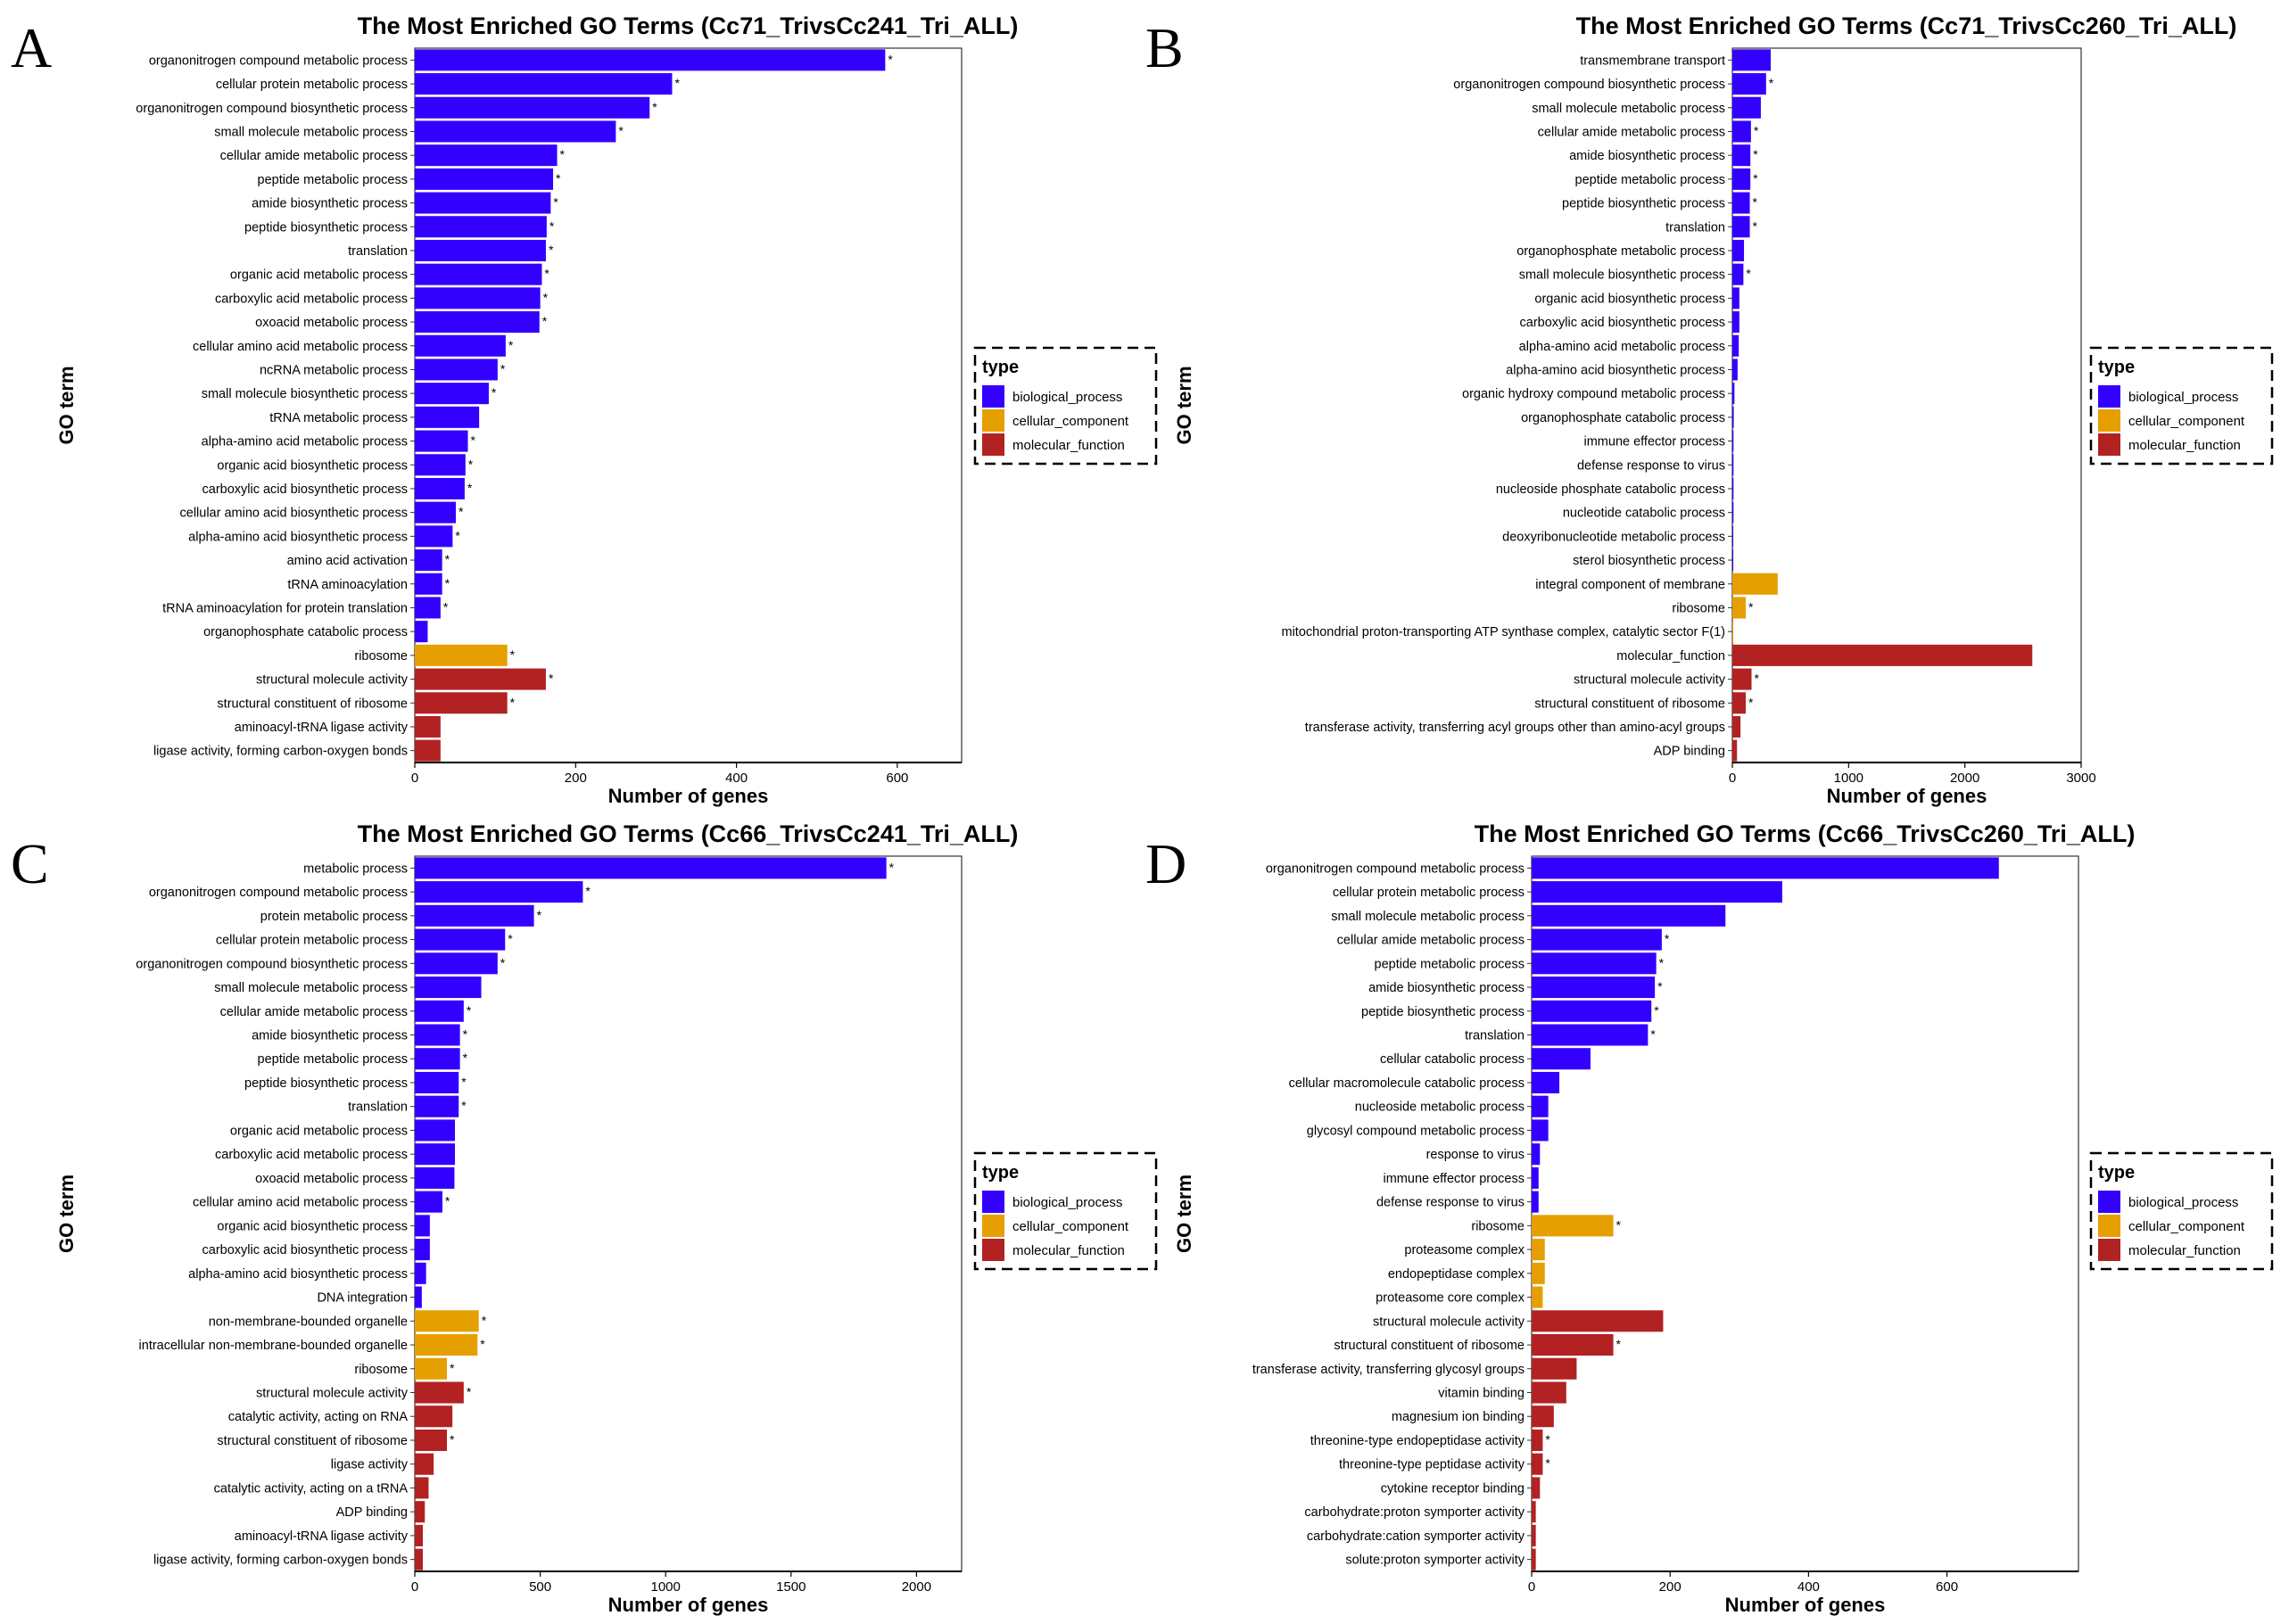  Describe the element at coordinates (688, 405) in the screenshot. I see `plot-area` at that location.